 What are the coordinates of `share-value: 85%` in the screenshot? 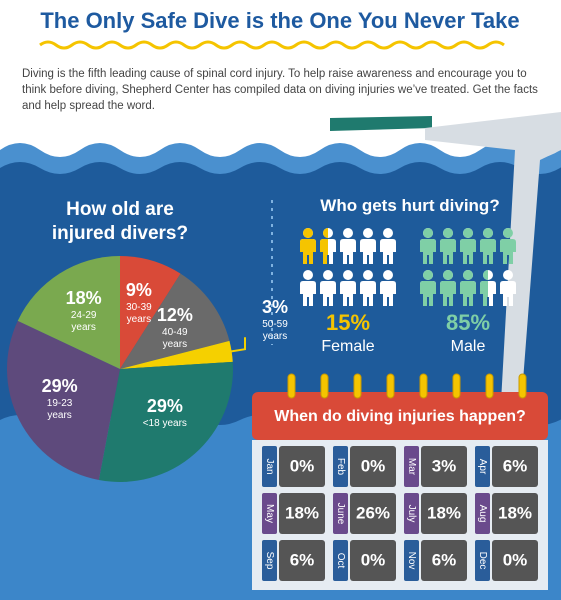 It's located at (468, 322).